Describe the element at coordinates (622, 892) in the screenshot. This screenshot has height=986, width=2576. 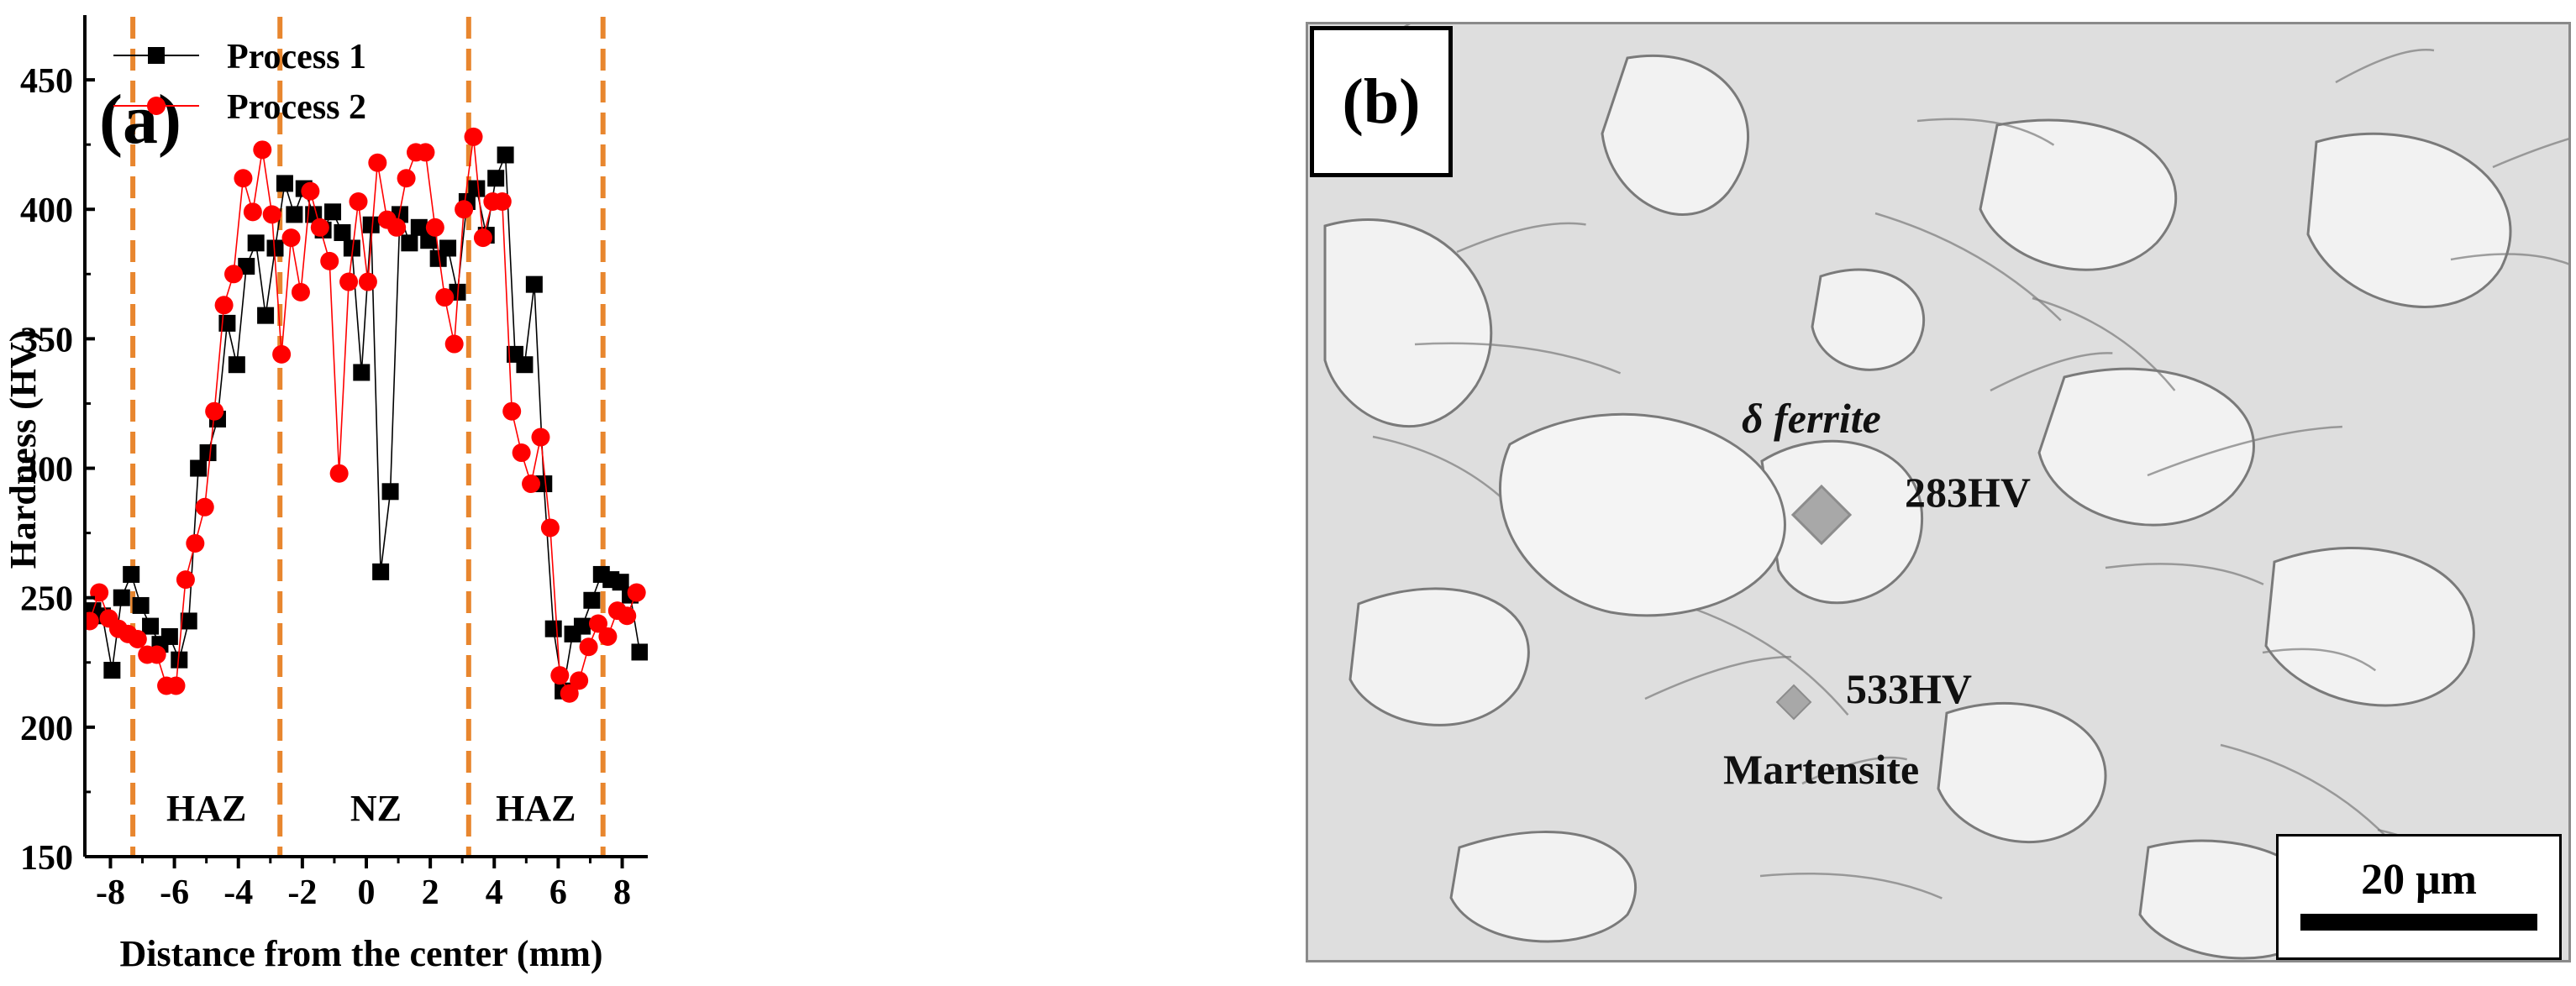
I see `x-tick-label-8: 8` at that location.